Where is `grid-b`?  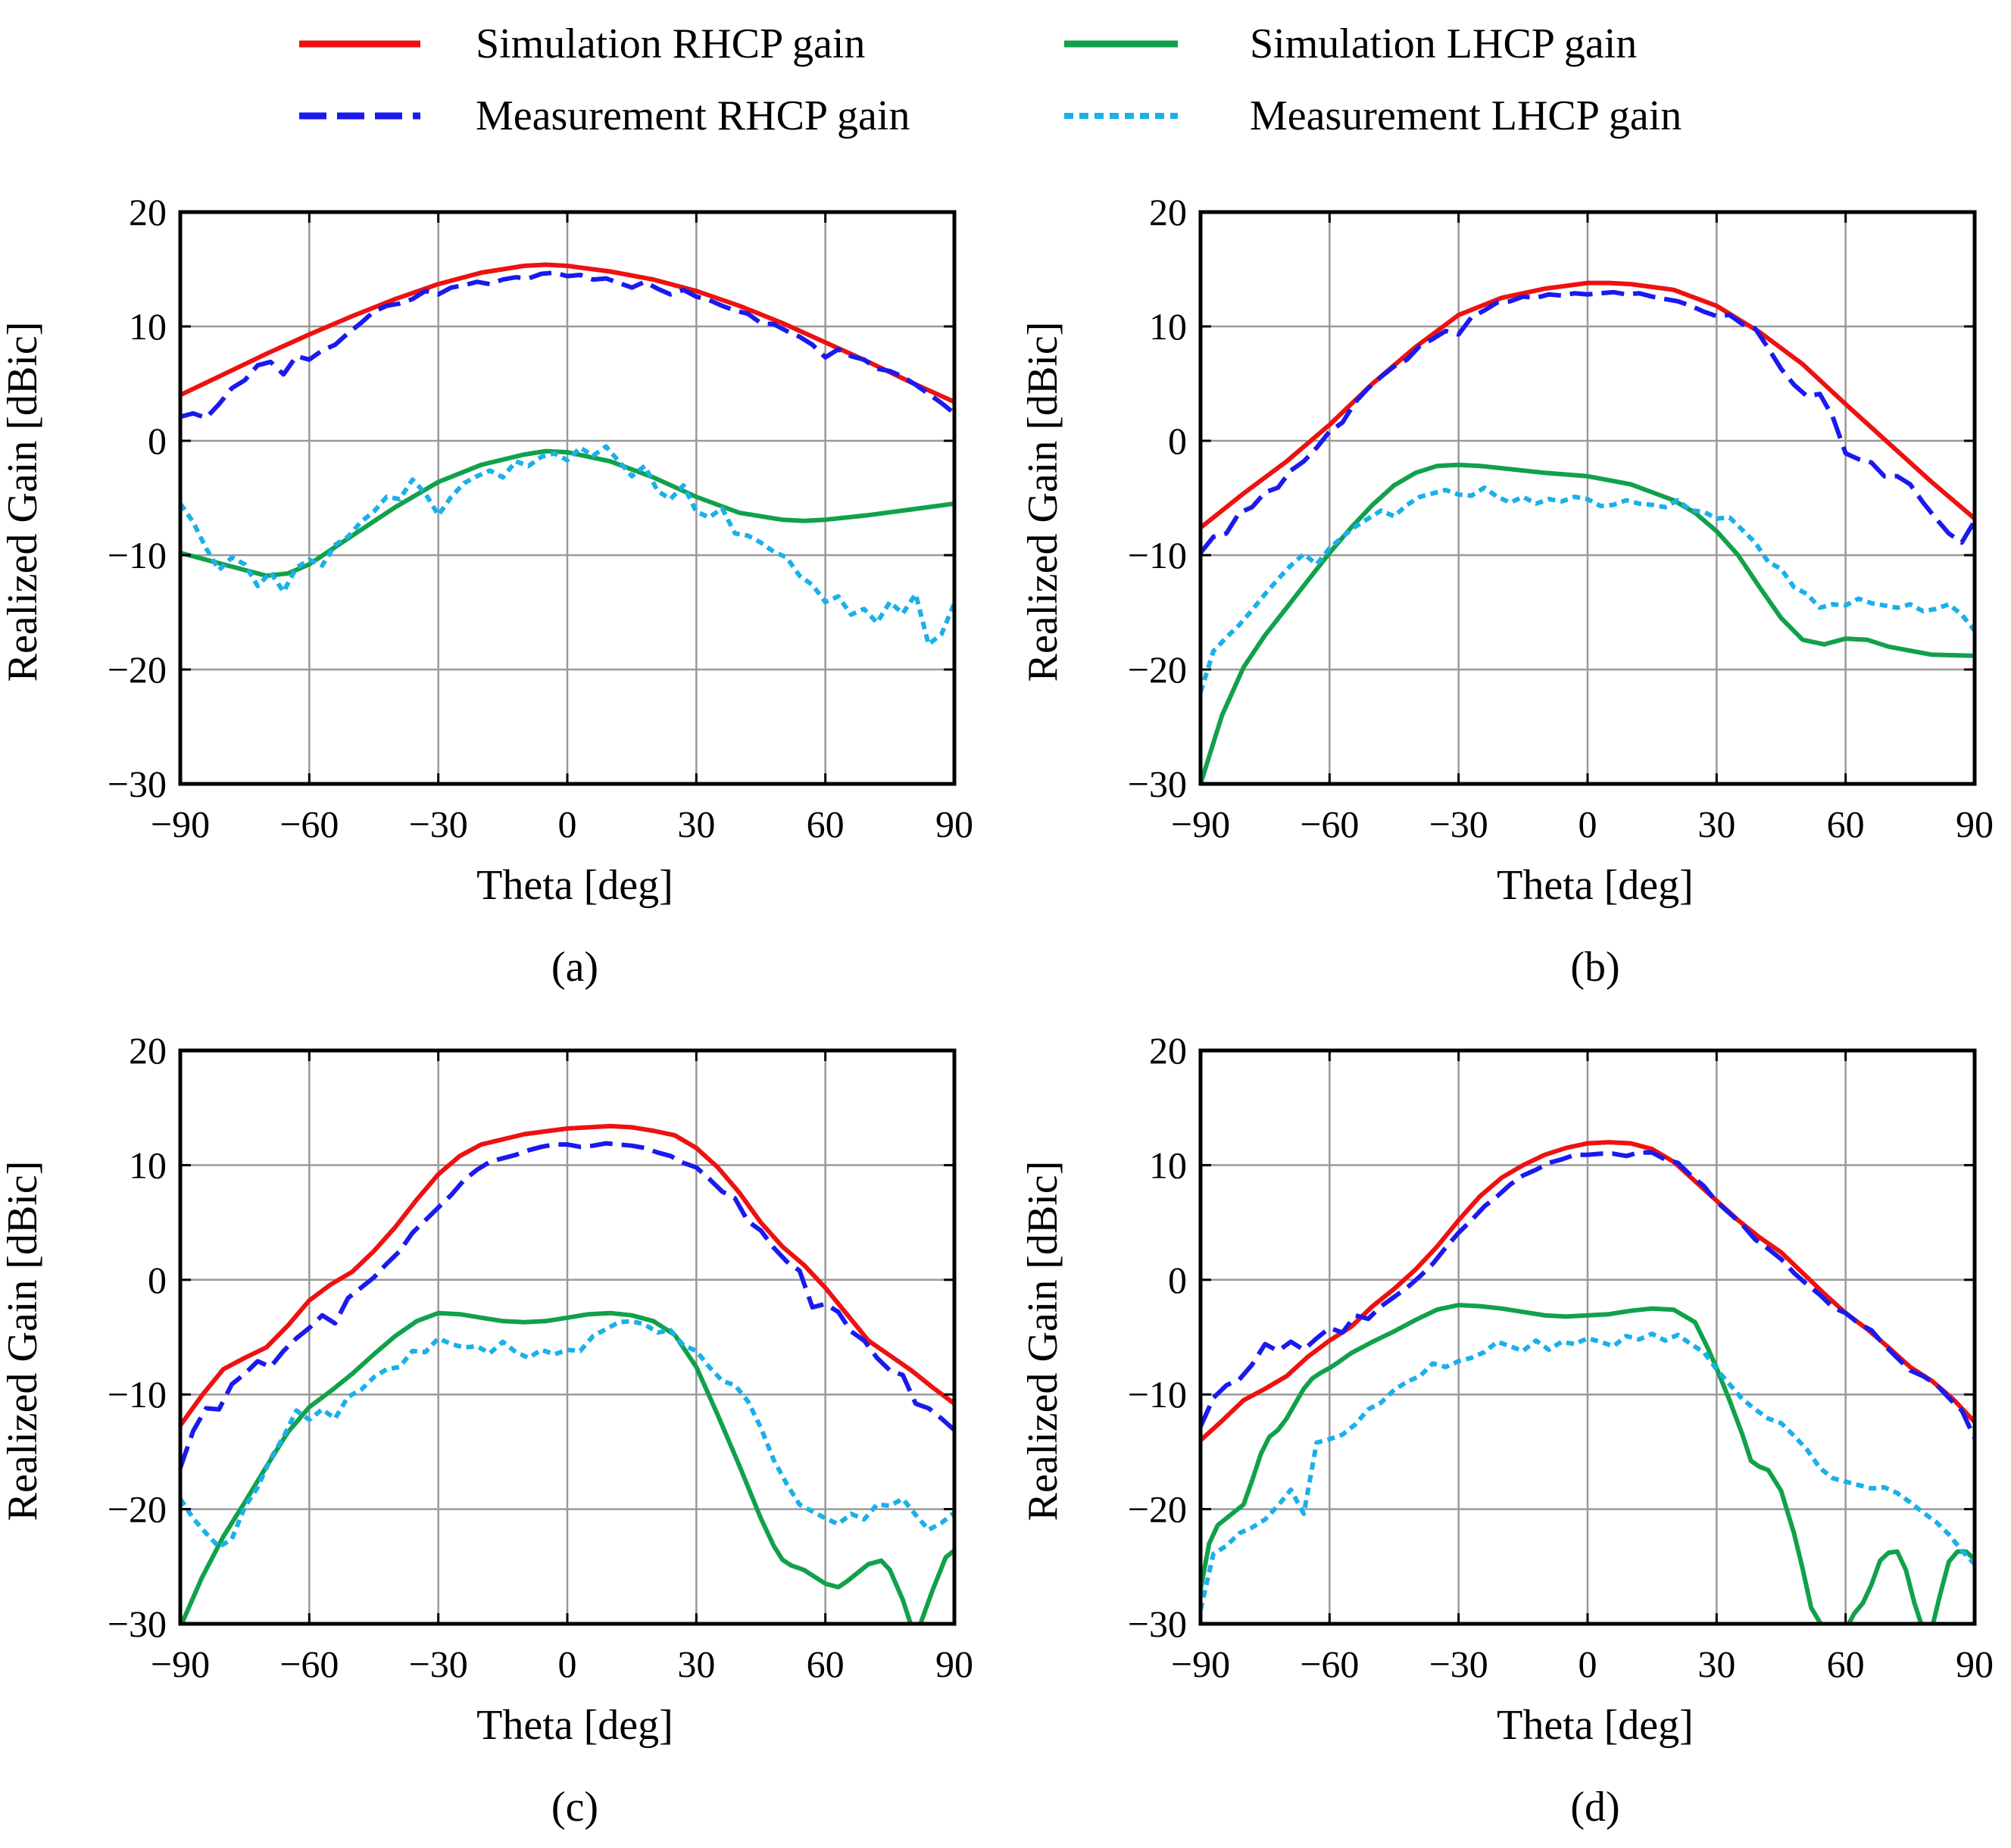
grid-b is located at coordinates (1588, 498).